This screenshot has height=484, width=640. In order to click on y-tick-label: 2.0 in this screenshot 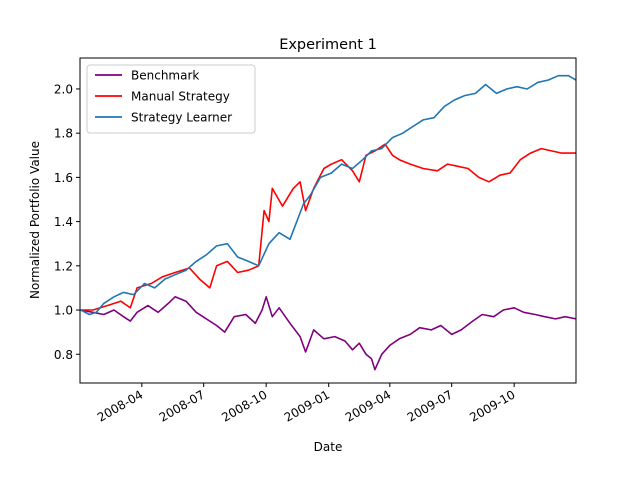, I will do `click(63, 89)`.